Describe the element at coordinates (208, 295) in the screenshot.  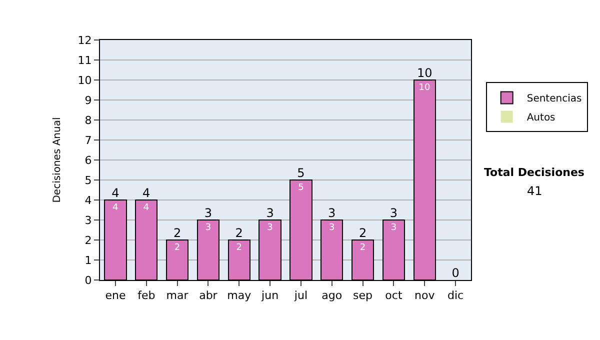
I see `x-tick-label: abr` at that location.